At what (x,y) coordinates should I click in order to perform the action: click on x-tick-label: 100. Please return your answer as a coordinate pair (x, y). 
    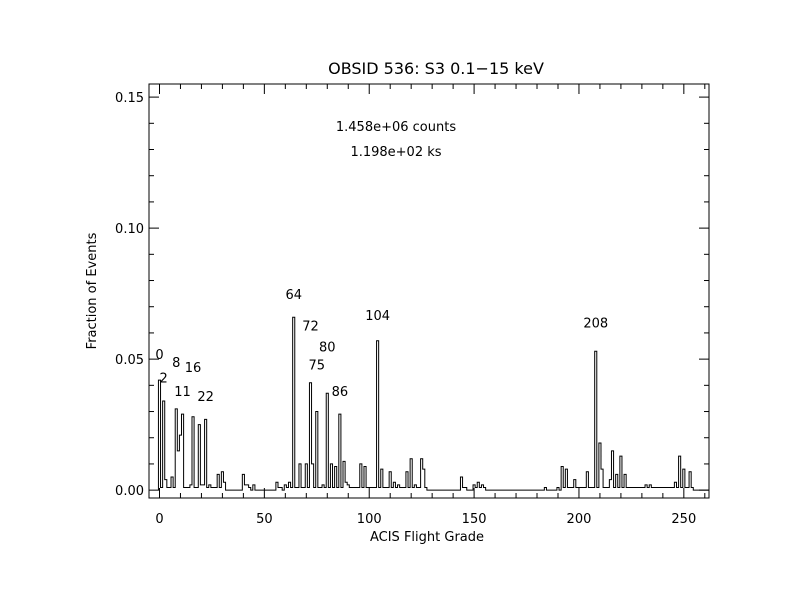
    Looking at the image, I should click on (369, 519).